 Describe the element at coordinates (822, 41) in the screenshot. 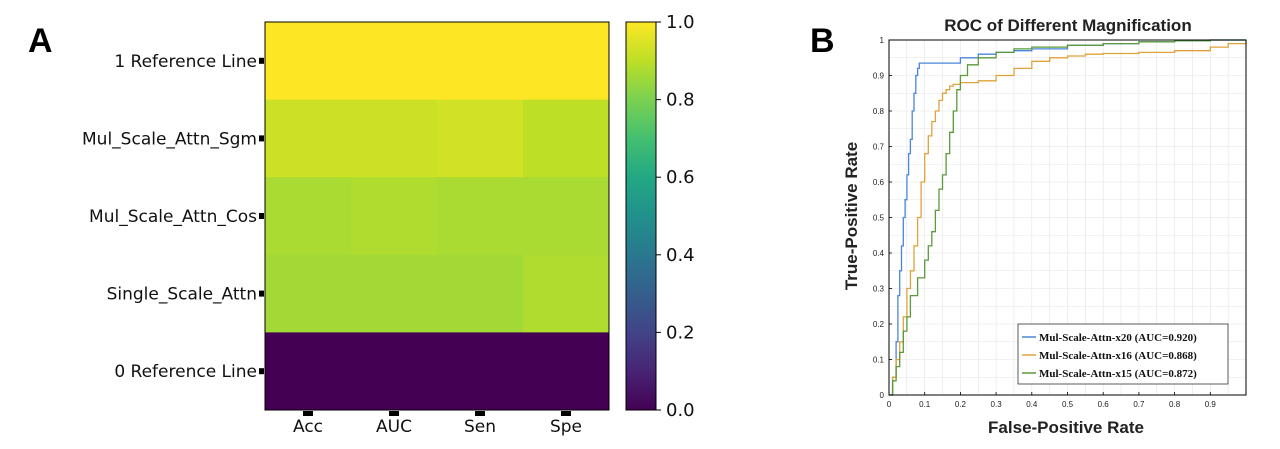

I see `panel-label-b: B` at that location.